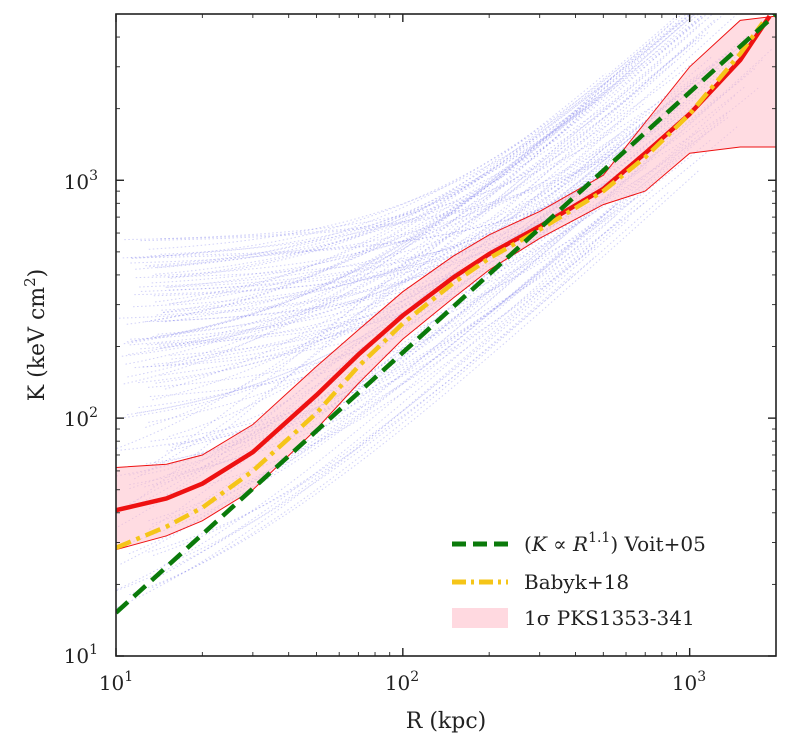 This screenshot has height=749, width=790. I want to click on x-tick-label-10: 10¹, so click(116, 682).